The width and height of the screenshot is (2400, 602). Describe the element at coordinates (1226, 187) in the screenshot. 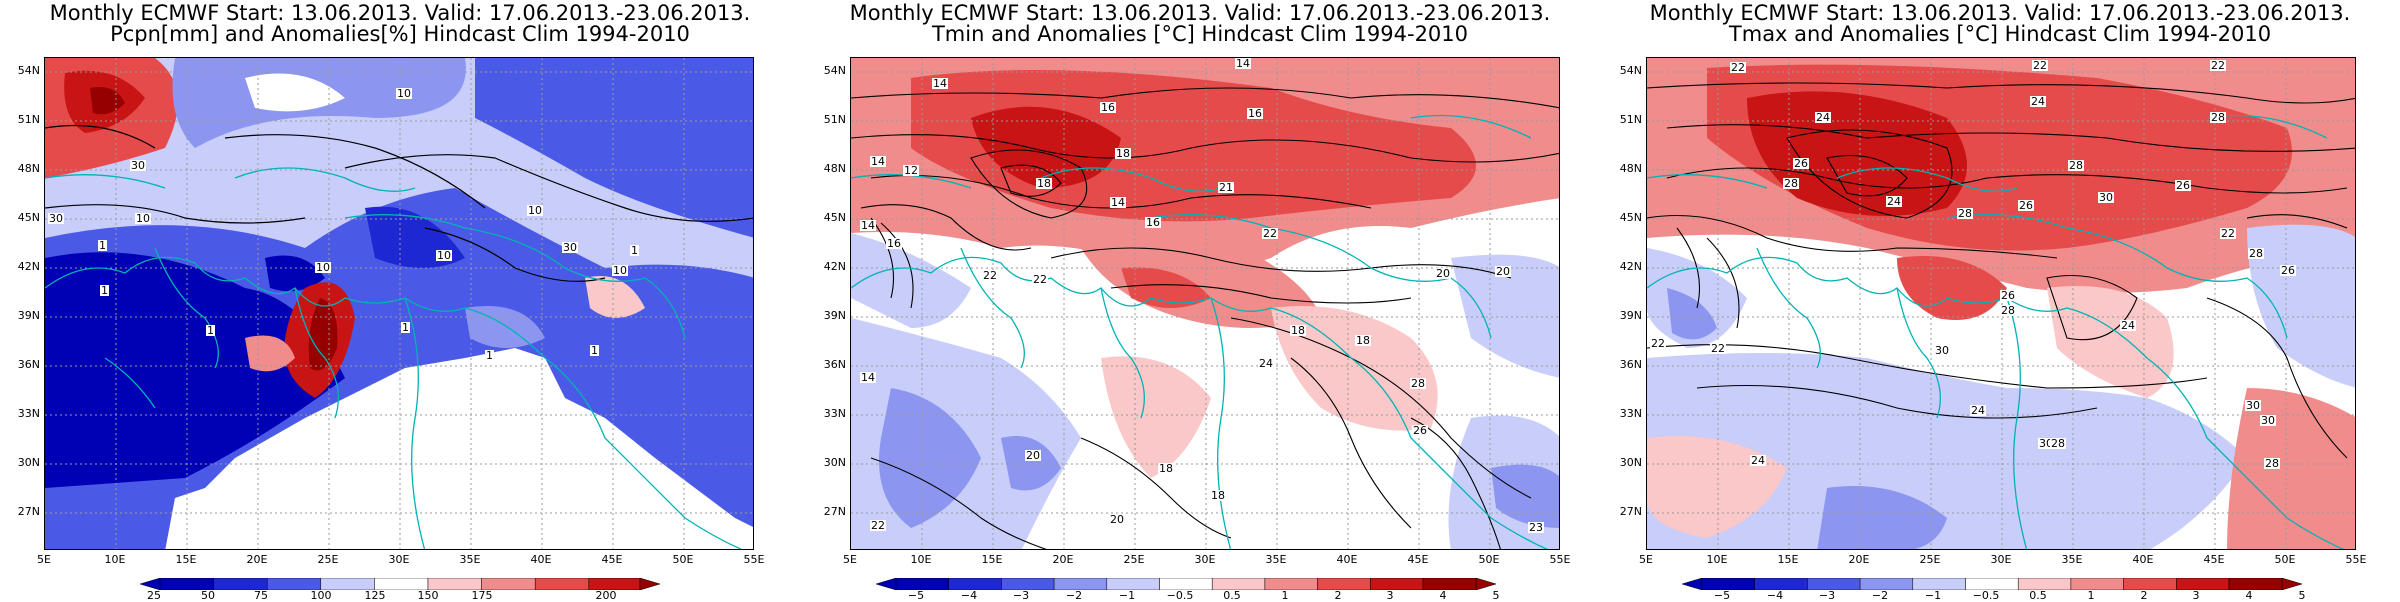

I see `contour-label: 21` at that location.